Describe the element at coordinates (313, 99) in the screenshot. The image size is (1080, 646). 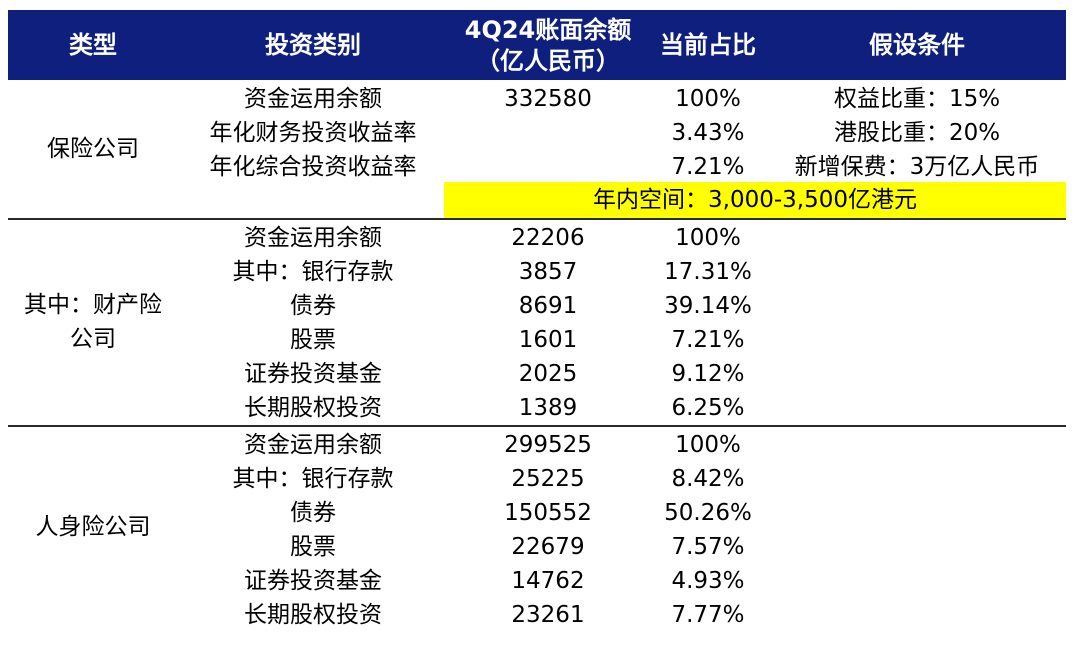
I see `insurance-row-0-category: 资金运用余额` at that location.